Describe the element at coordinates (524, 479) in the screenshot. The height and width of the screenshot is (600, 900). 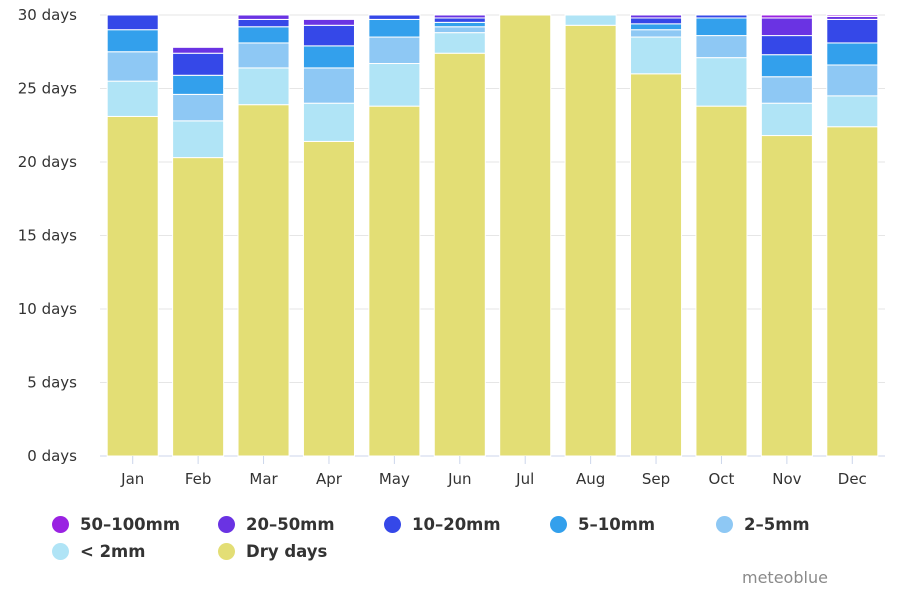
I see `x-tick-label: Jul` at that location.